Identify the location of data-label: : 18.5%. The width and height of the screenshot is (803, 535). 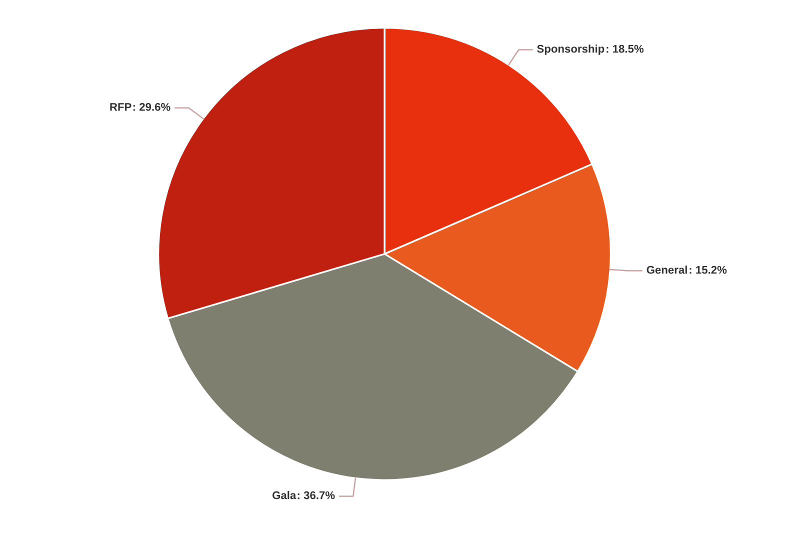
(625, 48).